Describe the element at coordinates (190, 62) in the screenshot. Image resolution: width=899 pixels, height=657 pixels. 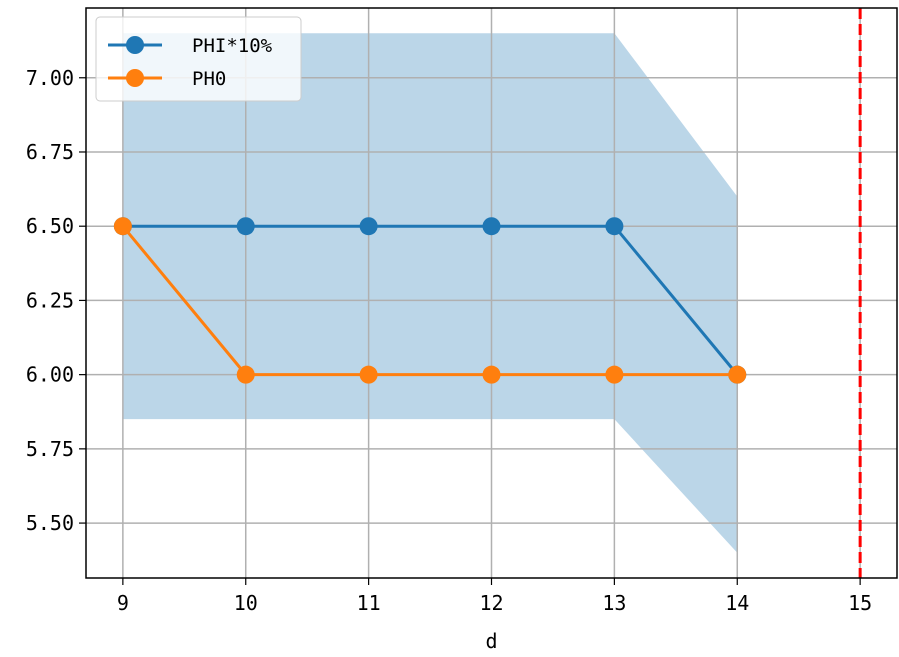
I see `legend-items: PHI*10% PH0` at that location.